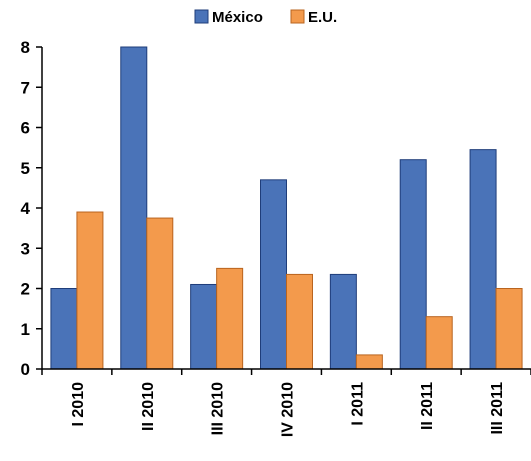  What do you see at coordinates (288, 409) in the screenshot?
I see `x-category-label: IV 2010` at bounding box center [288, 409].